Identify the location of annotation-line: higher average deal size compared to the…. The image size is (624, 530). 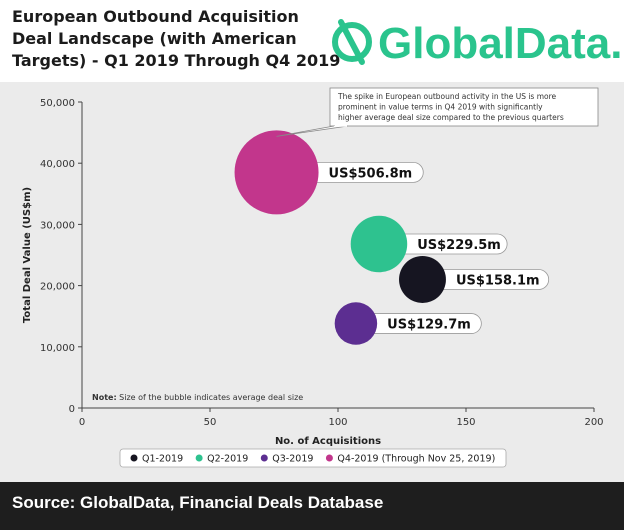
(451, 117).